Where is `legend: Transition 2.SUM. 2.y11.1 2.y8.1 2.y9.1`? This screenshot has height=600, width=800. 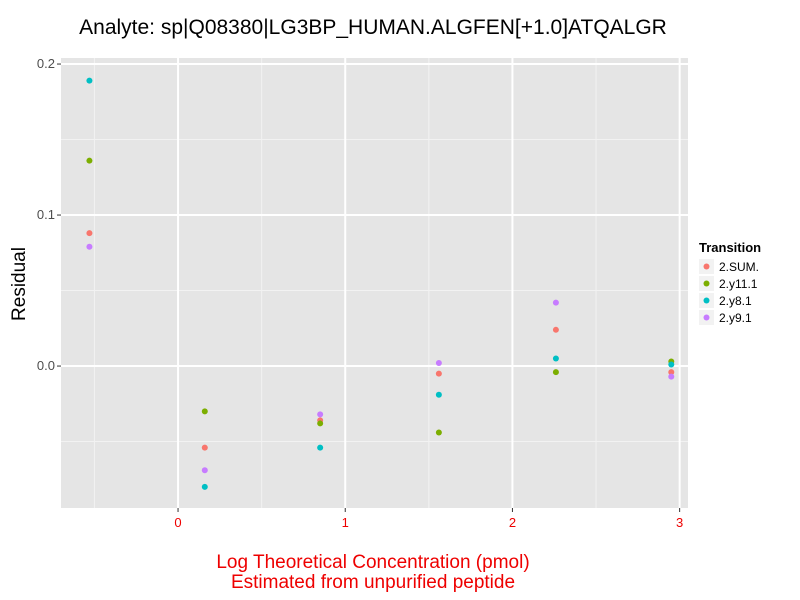 legend: Transition 2.SUM. 2.y11.1 2.y8.1 2.y9.1 is located at coordinates (730, 282).